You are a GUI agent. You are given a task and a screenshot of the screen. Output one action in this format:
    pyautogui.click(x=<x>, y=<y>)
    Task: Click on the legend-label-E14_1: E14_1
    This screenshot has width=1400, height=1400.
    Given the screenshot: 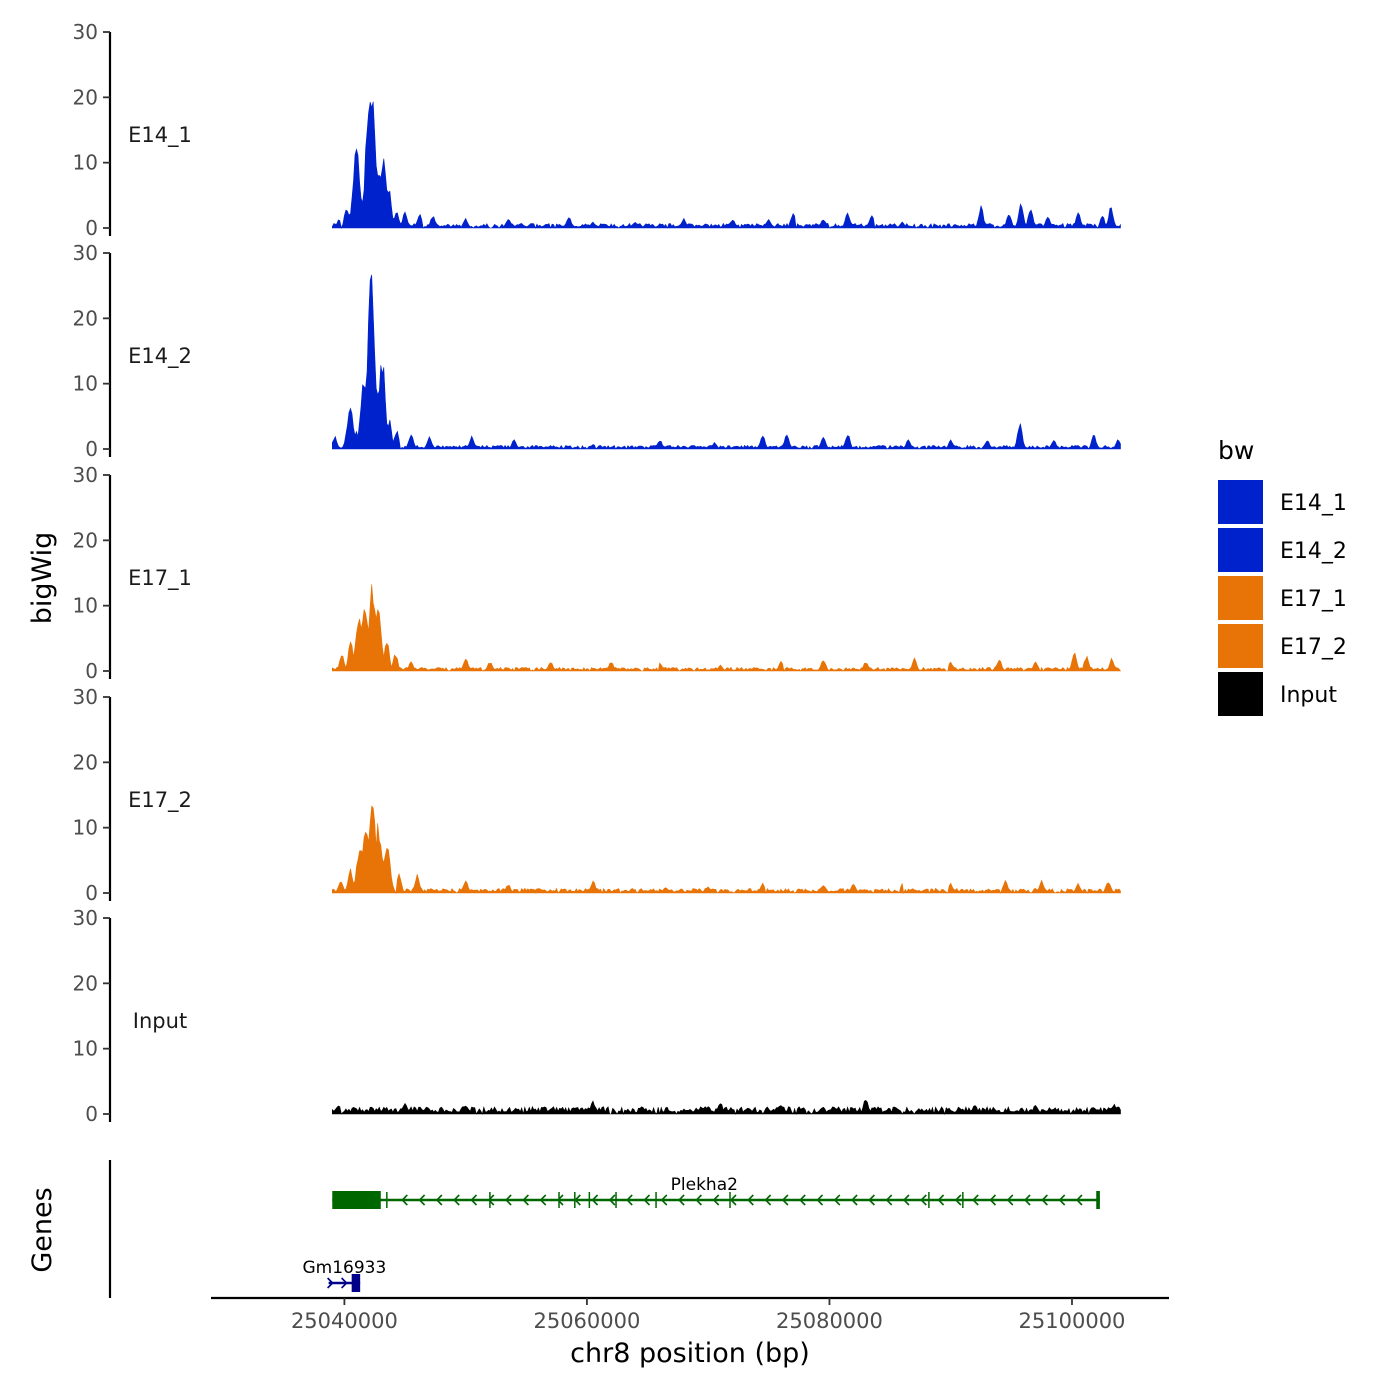 What is the action you would take?
    pyautogui.click(x=1313, y=503)
    